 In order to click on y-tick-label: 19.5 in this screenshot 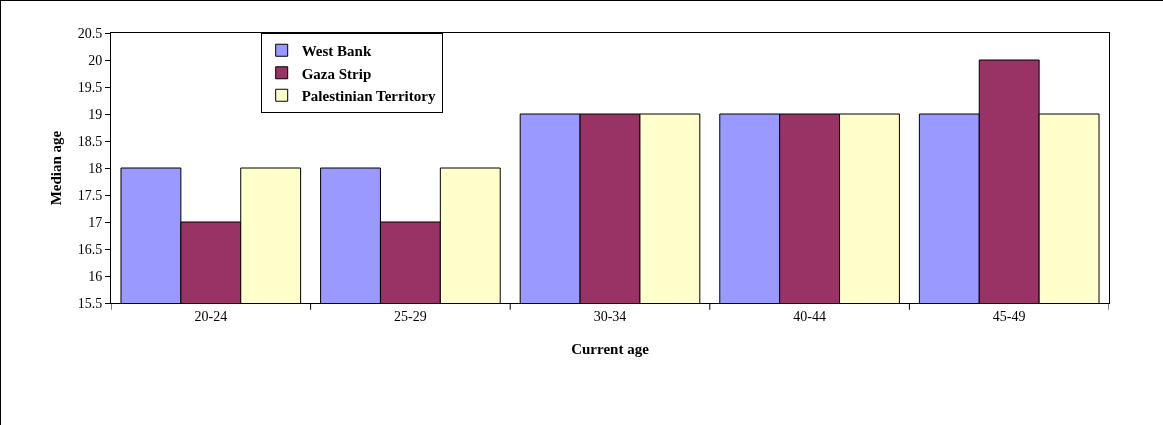, I will do `click(90, 87)`.